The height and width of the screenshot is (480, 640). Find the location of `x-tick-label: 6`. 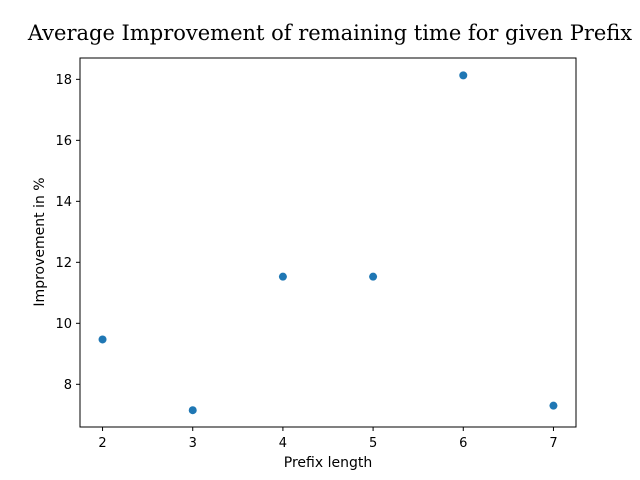

x-tick-label: 6 is located at coordinates (463, 443).